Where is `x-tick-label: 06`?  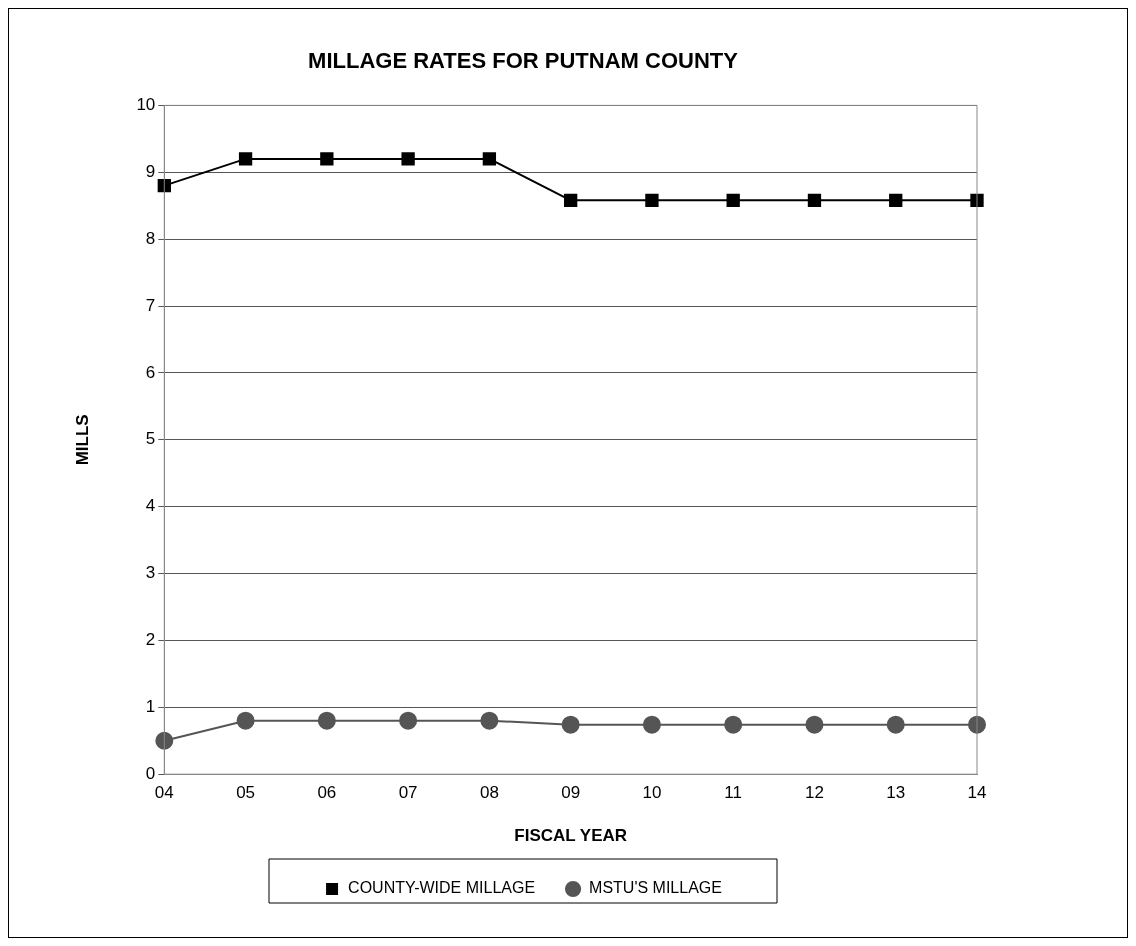
x-tick-label: 06 is located at coordinates (327, 793).